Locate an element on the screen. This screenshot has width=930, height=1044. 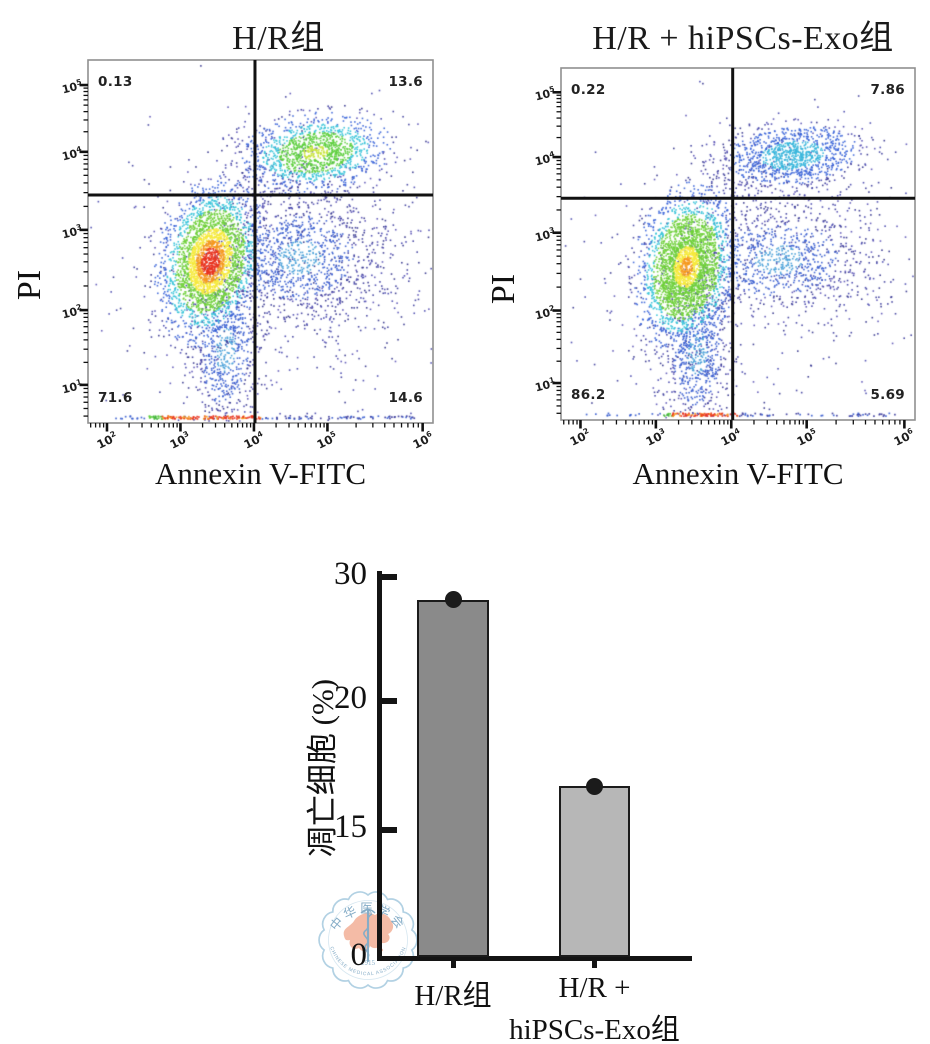
y-tick-label: 0 is located at coordinates (359, 955).